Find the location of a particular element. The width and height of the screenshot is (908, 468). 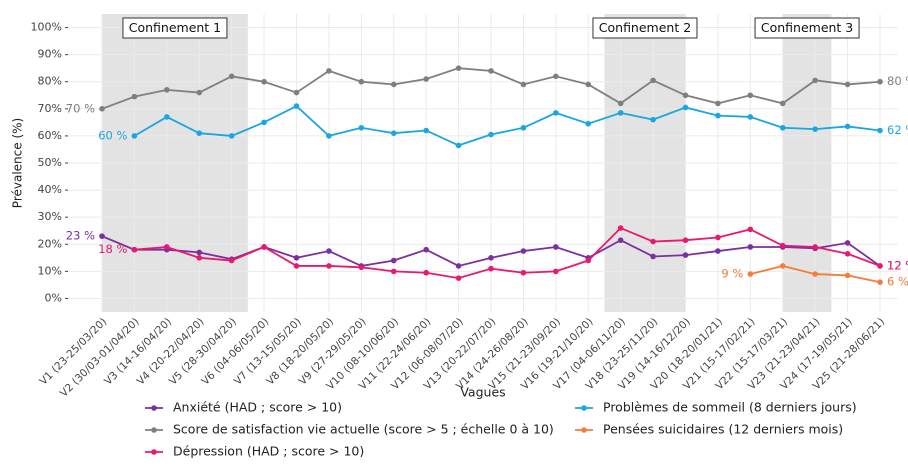

legend-label: Anxiété (HAD ; score > 10) is located at coordinates (257, 407).